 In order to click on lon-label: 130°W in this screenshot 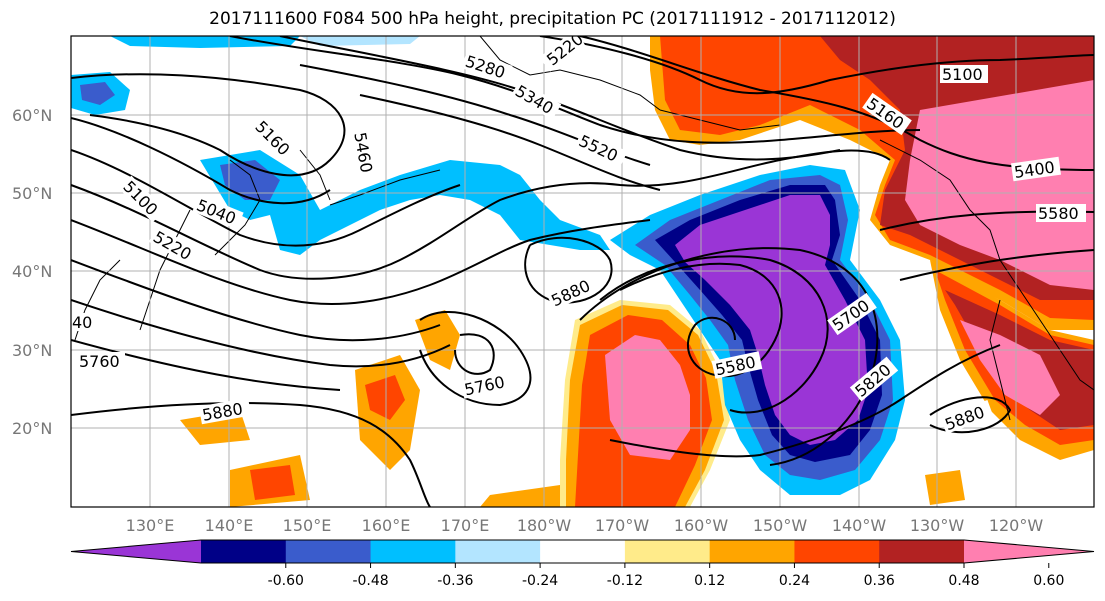, I will do `click(937, 525)`.